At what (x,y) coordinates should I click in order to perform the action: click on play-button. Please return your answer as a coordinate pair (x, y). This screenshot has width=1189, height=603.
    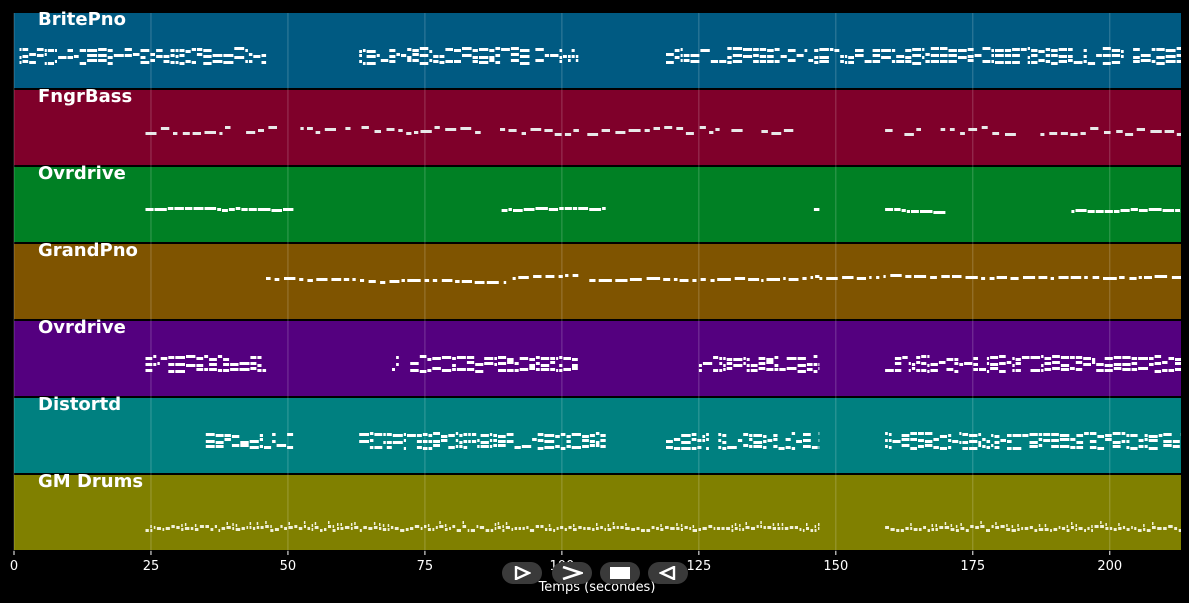
    Looking at the image, I should click on (522, 573).